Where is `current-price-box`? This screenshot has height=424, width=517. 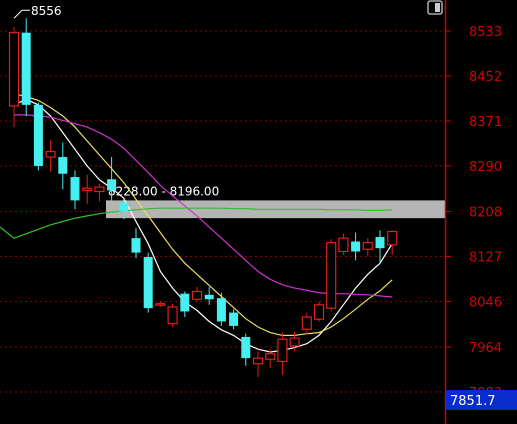 current-price-box is located at coordinates (481, 400).